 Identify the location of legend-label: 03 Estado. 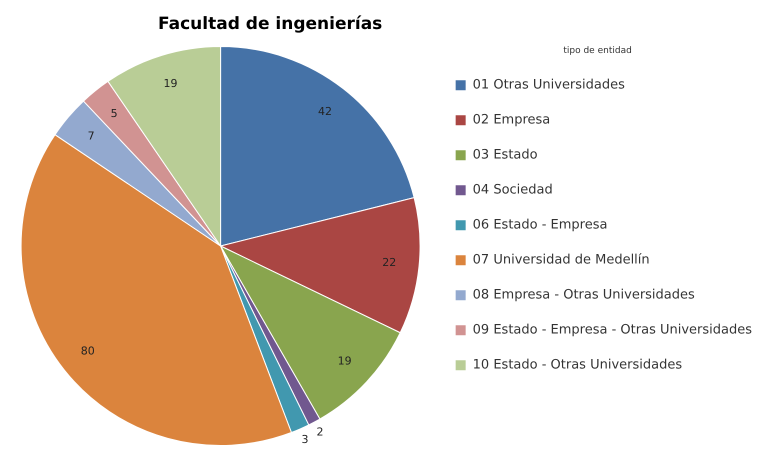
(505, 155).